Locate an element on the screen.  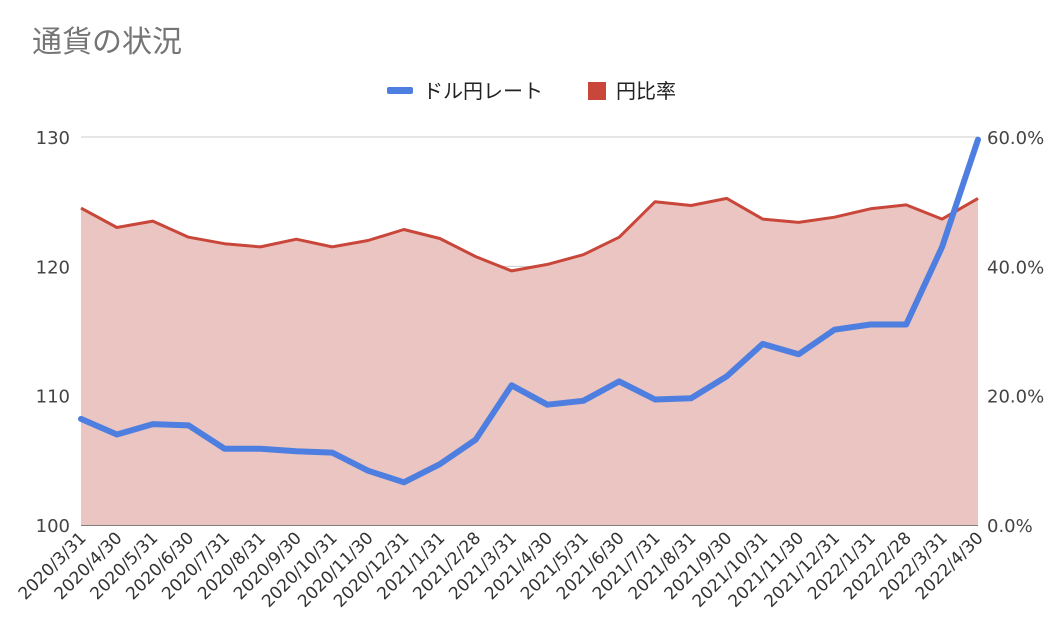
right-axis-ticks: 0.0% 20.0% 40.0% 60.0% is located at coordinates (1015, 332).